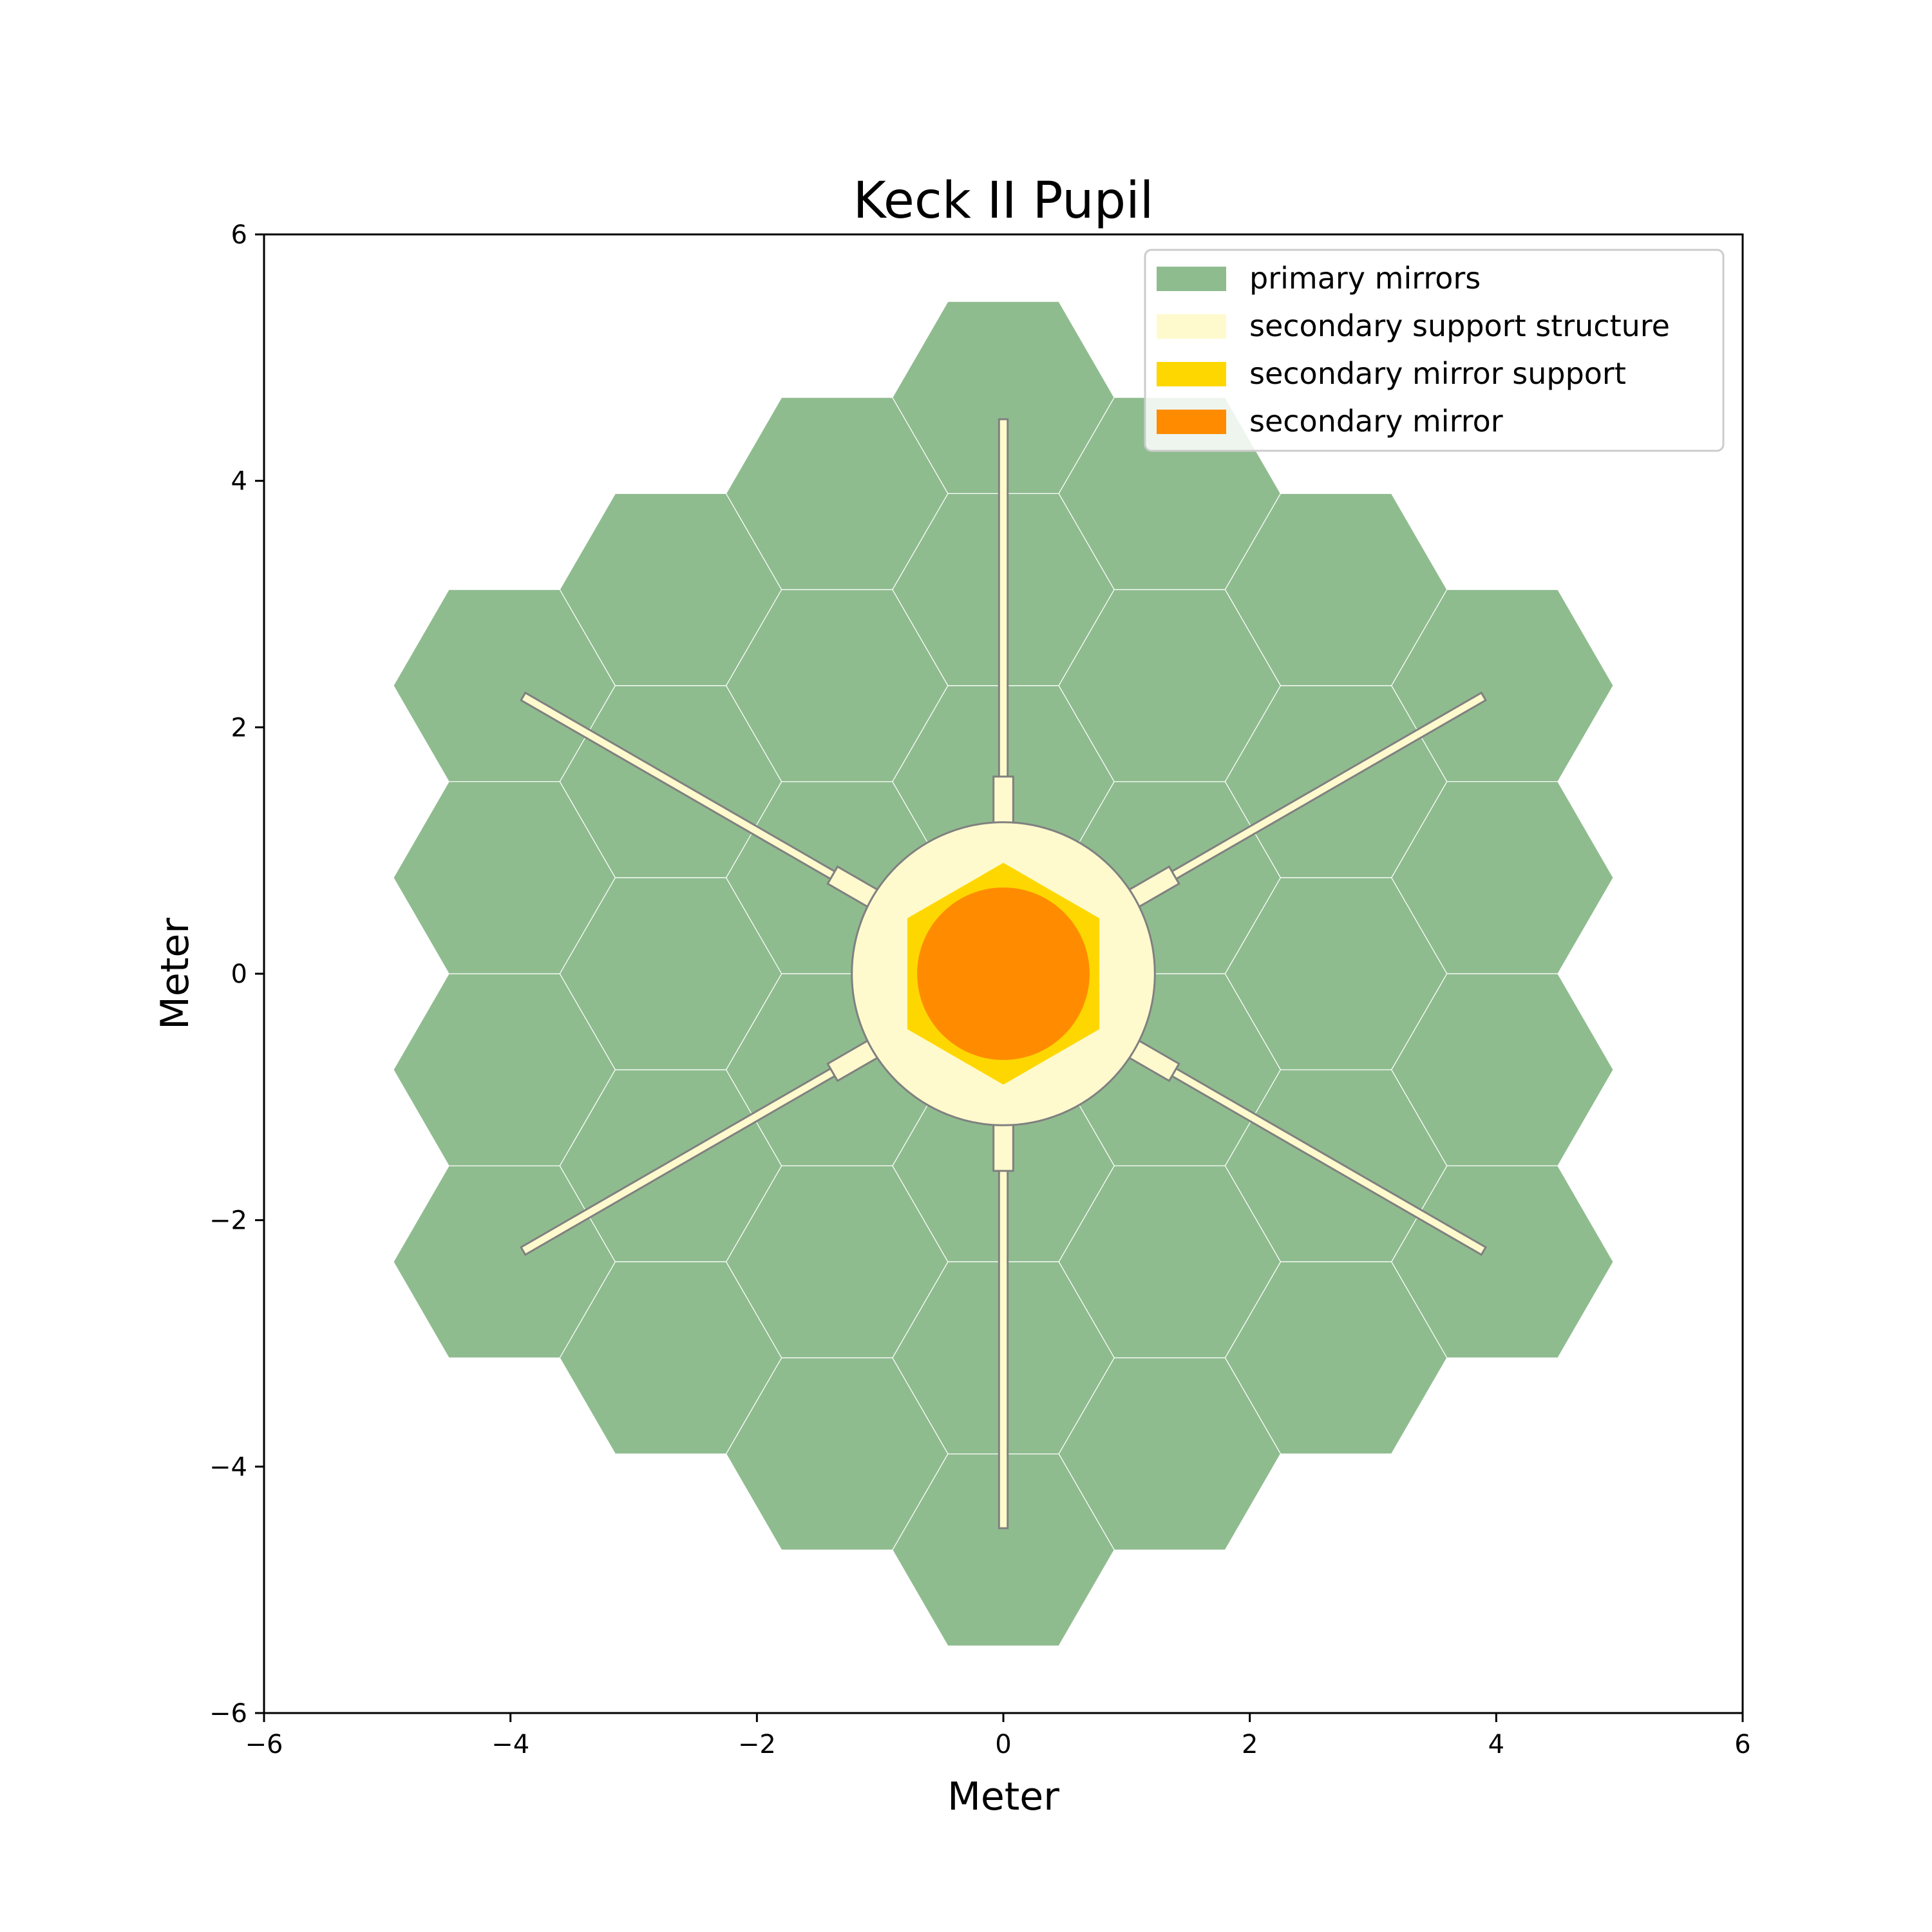  What do you see at coordinates (239, 728) in the screenshot?
I see `y-tick-label: 2` at bounding box center [239, 728].